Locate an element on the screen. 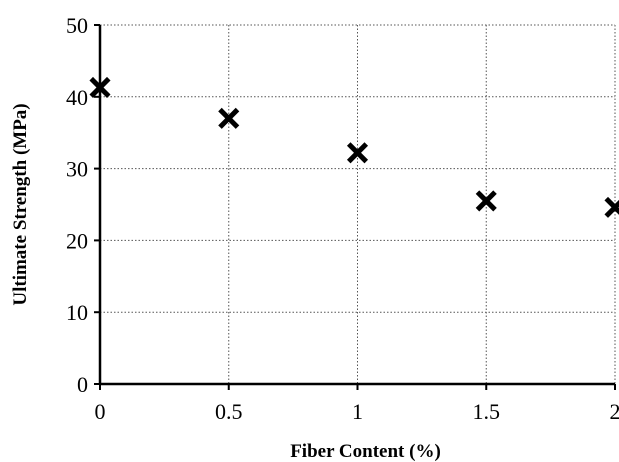 The image size is (619, 462). x-axis-title: Fiber Content (%) is located at coordinates (365, 451).